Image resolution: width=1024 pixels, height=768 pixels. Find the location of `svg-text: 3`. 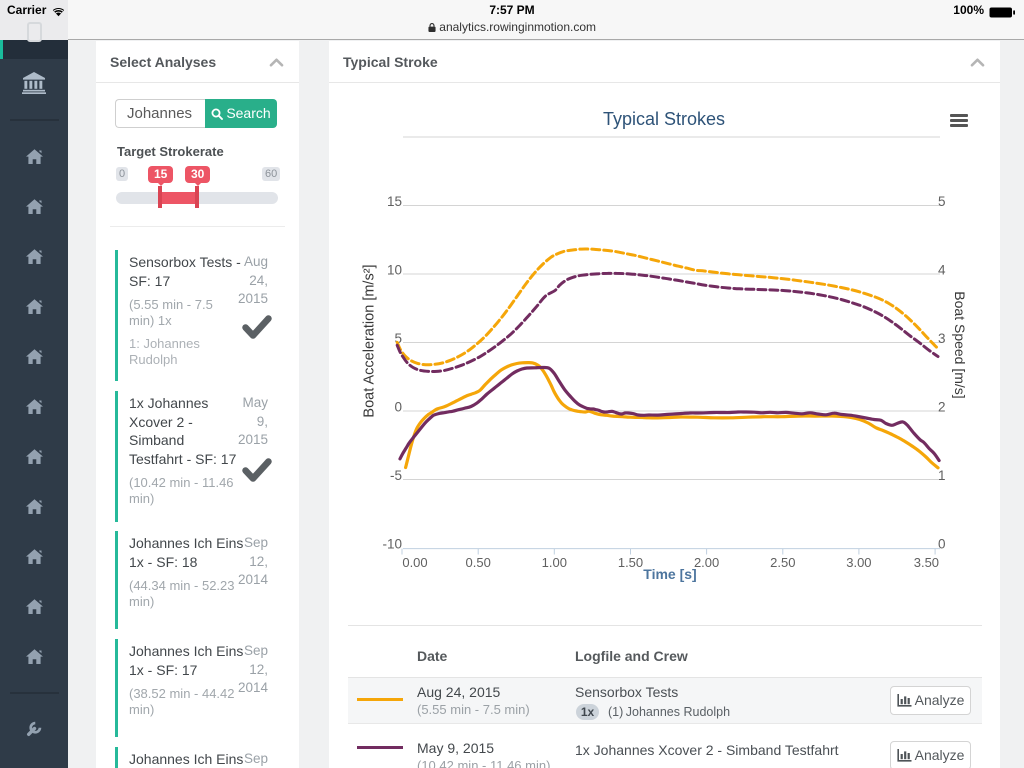

svg-text: 3 is located at coordinates (942, 338).